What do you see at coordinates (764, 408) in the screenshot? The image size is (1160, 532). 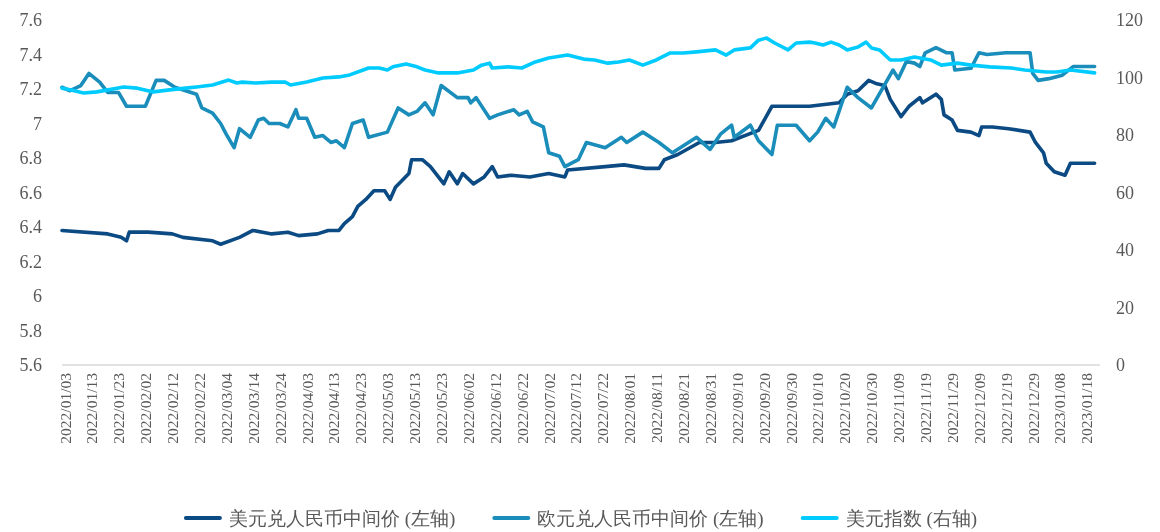 I see `x-tick-label: 2022/09/20` at bounding box center [764, 408].